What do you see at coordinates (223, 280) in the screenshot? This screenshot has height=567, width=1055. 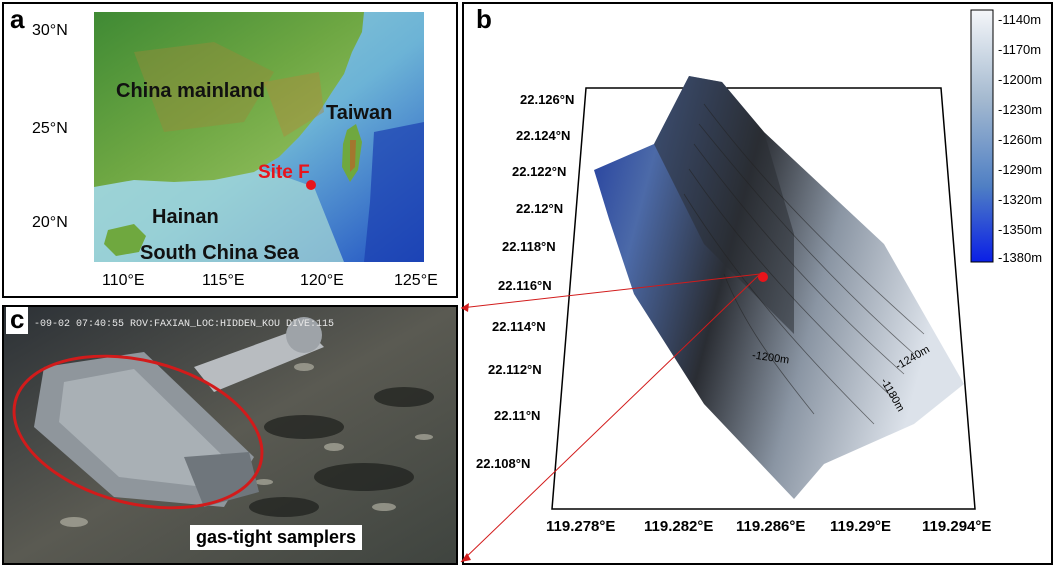 I see `lon-tick-115: 115°E` at bounding box center [223, 280].